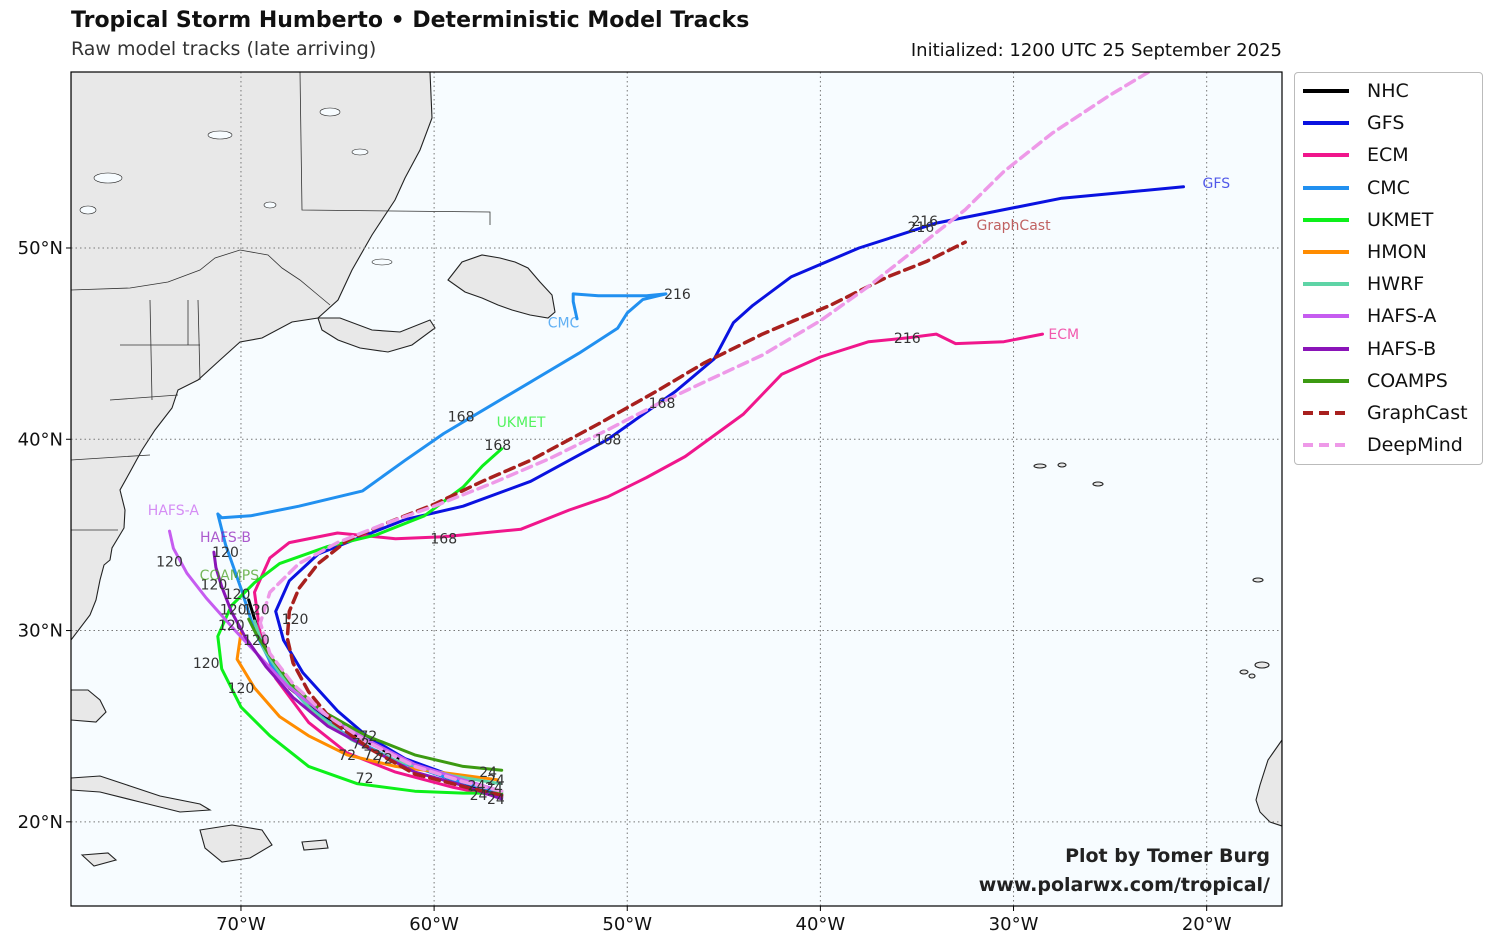 This screenshot has width=1496, height=946. Describe the element at coordinates (236, 843) in the screenshot. I see `hispaniola-land` at that location.